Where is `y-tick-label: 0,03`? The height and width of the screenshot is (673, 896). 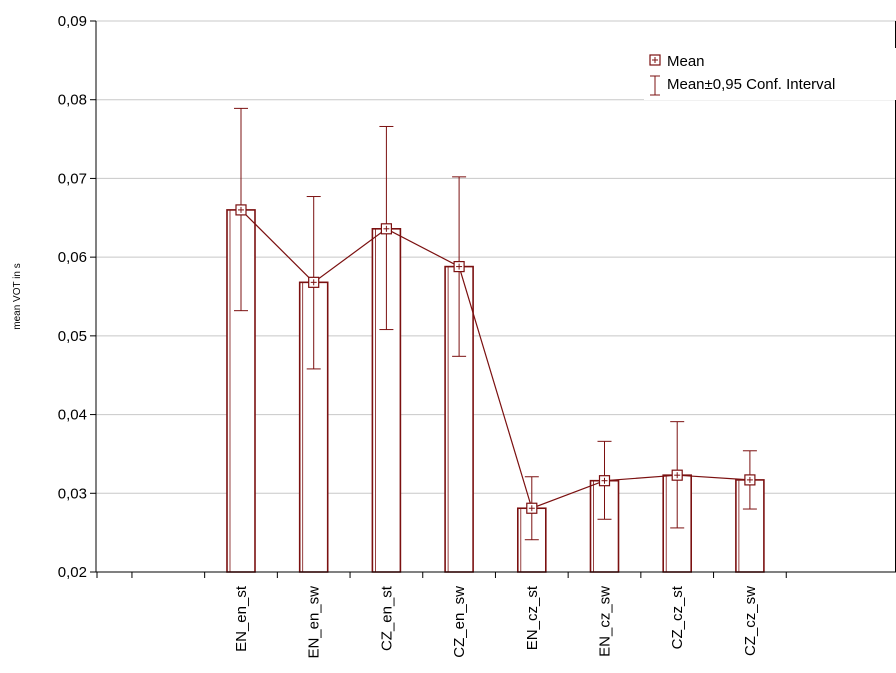 y-tick-label: 0,03 is located at coordinates (72, 493).